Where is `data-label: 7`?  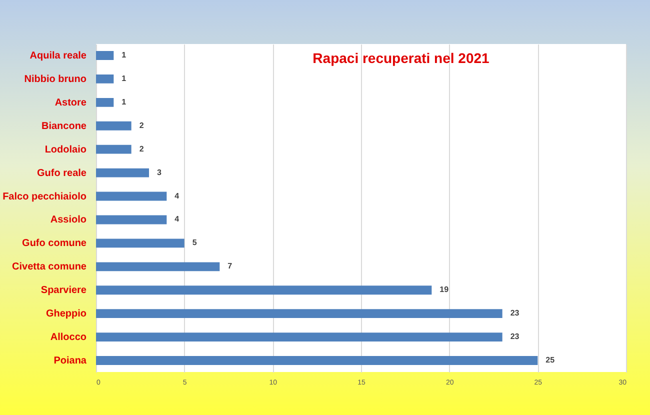 data-label: 7 is located at coordinates (230, 266).